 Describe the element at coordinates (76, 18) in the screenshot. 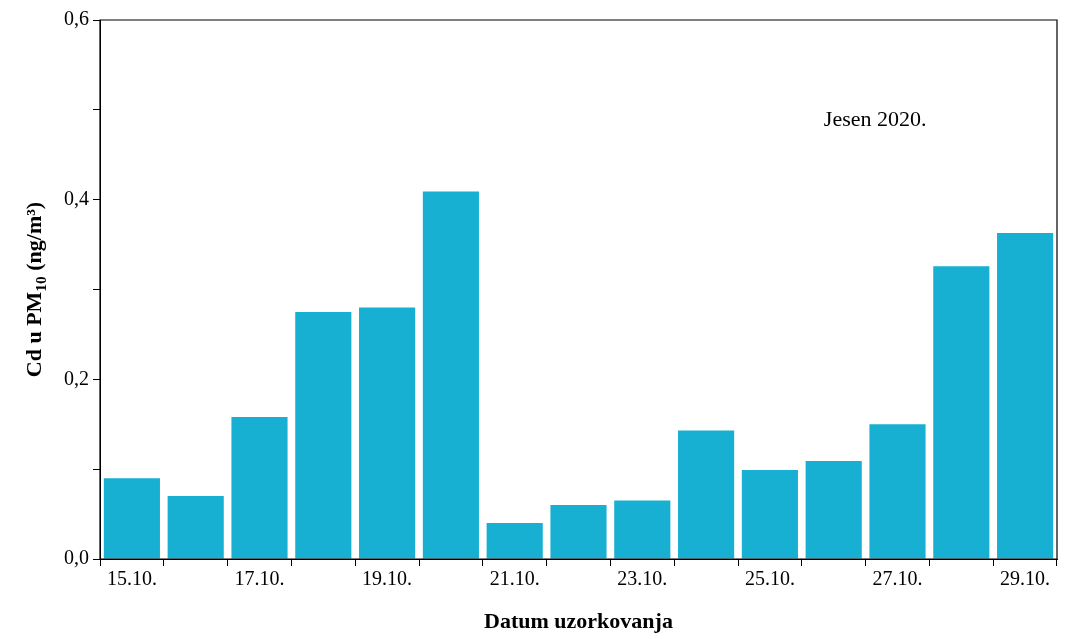

I see `y-tick-label: 0,6` at that location.